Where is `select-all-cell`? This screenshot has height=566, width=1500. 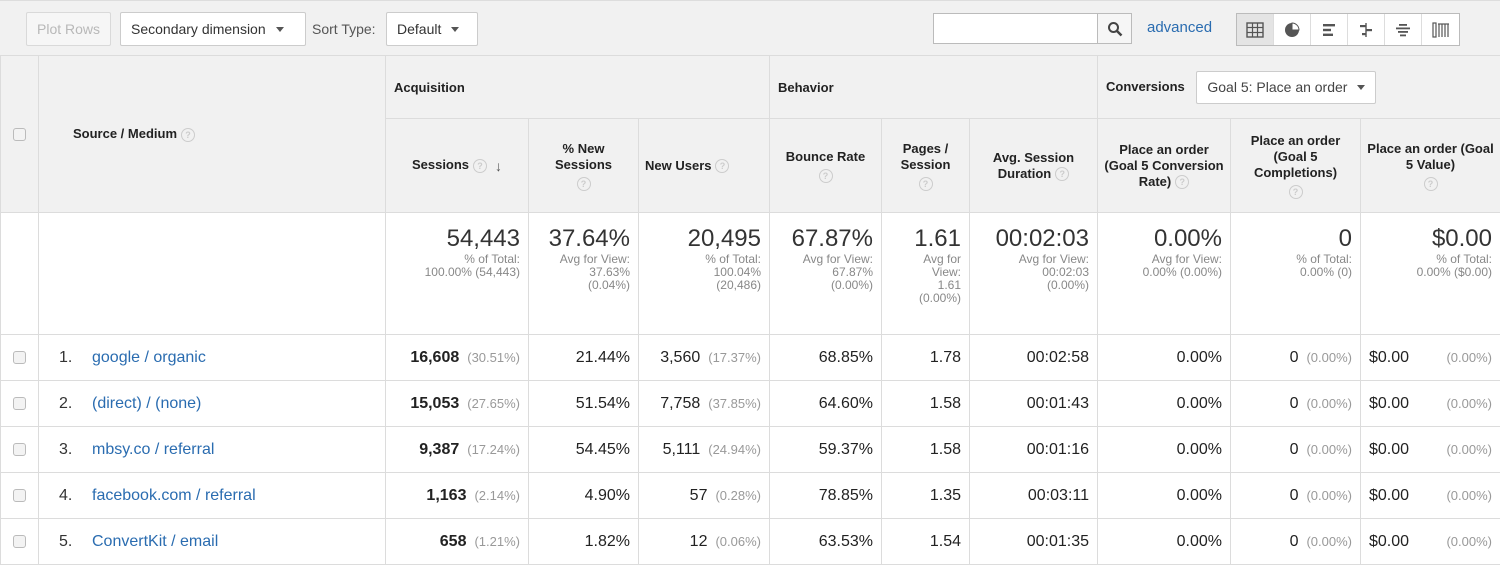 select-all-cell is located at coordinates (20, 134).